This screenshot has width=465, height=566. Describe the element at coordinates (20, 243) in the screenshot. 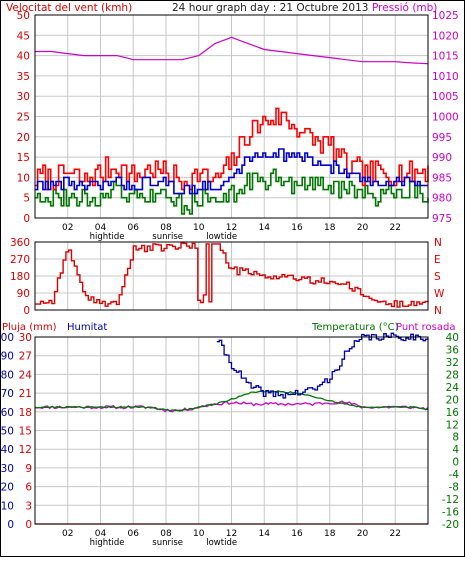

I see `direction-ytick-label: 360` at that location.